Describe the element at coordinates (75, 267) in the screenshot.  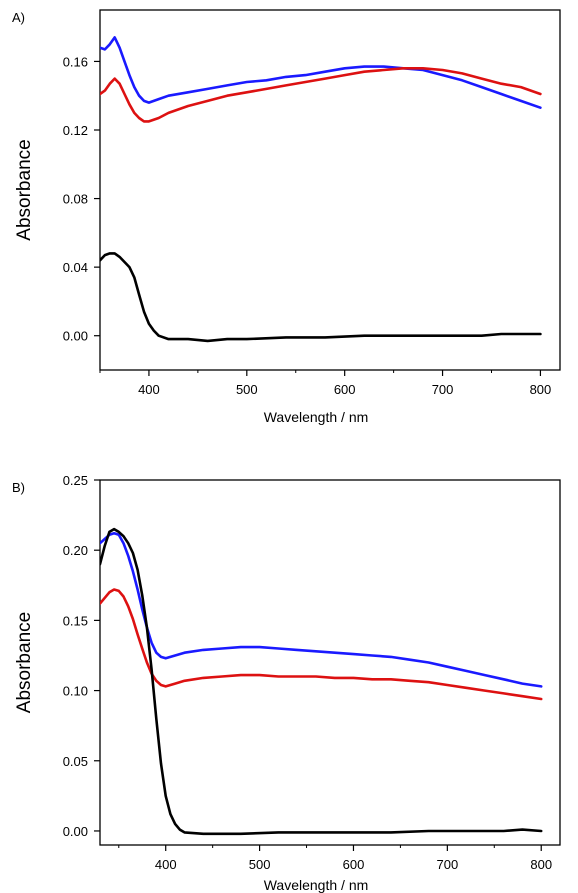
I see `y-tick-label: 0.04` at that location.